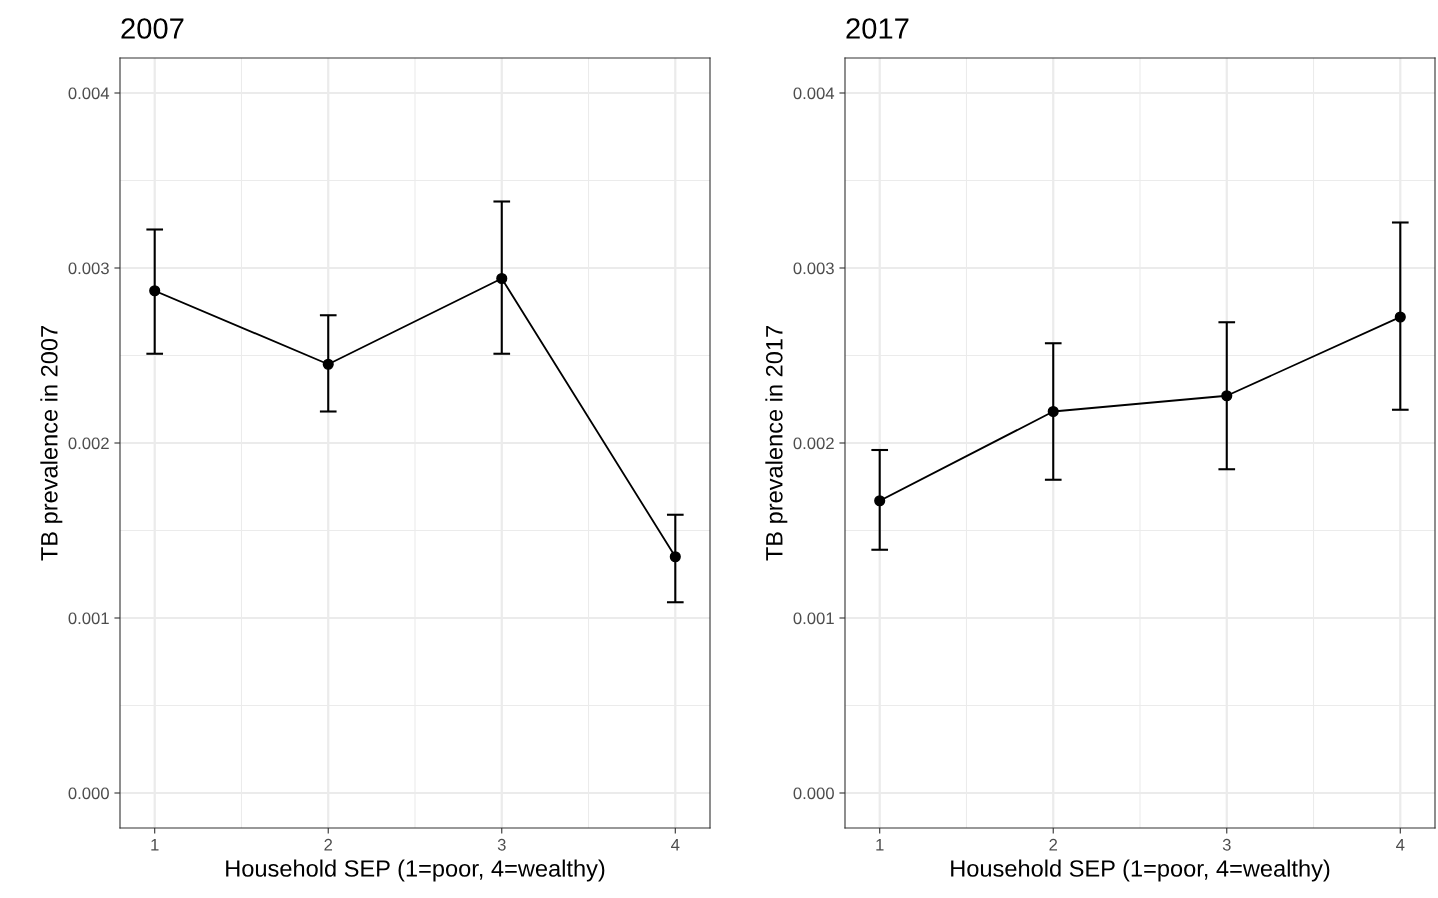 This screenshot has height=898, width=1438. I want to click on chart-title: 2017, so click(877, 28).